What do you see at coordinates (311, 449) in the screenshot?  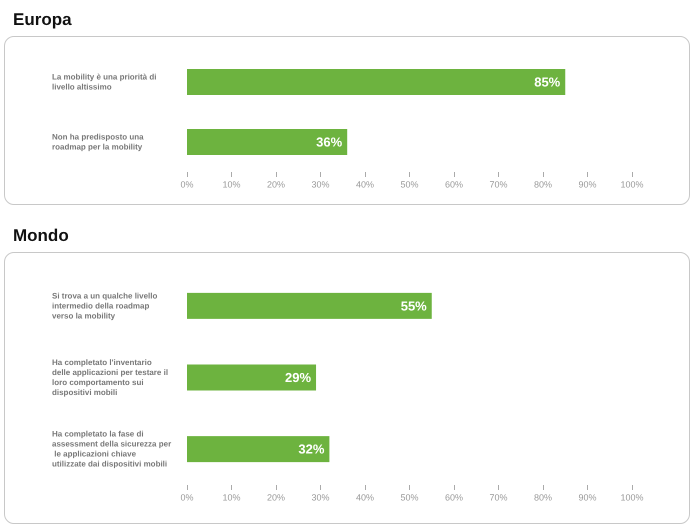 I see `text: 32%` at bounding box center [311, 449].